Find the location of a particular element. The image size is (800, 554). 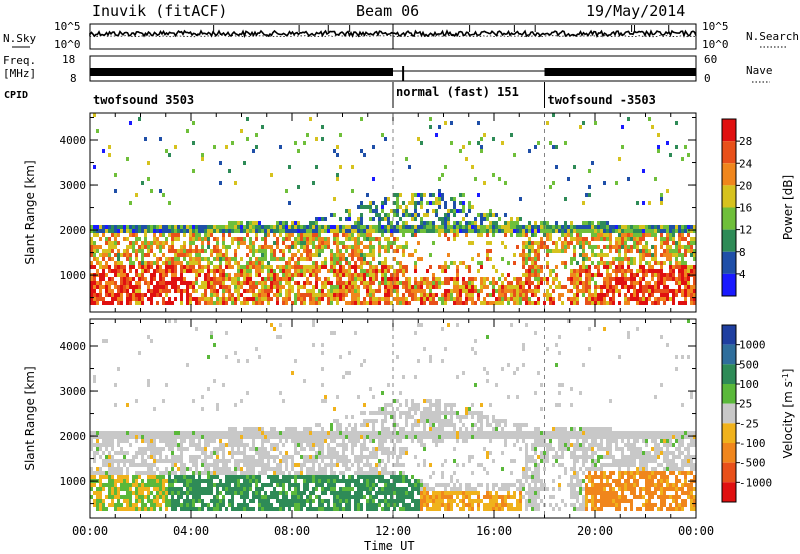

time-tick-label: 08:00 is located at coordinates (292, 531).